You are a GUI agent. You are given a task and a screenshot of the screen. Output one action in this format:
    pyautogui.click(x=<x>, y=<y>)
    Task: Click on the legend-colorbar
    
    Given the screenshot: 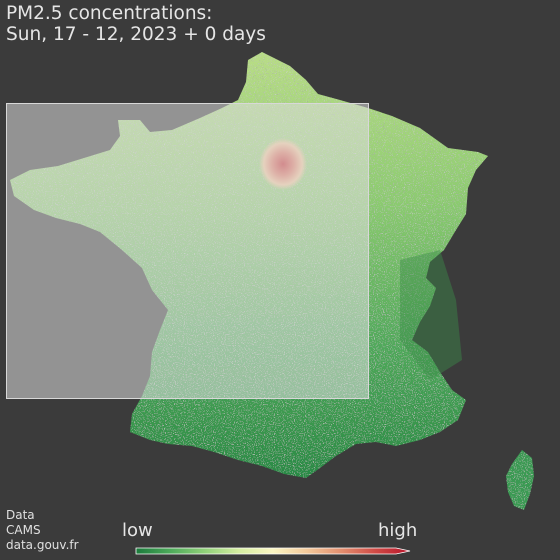 What is the action you would take?
    pyautogui.click(x=273, y=551)
    